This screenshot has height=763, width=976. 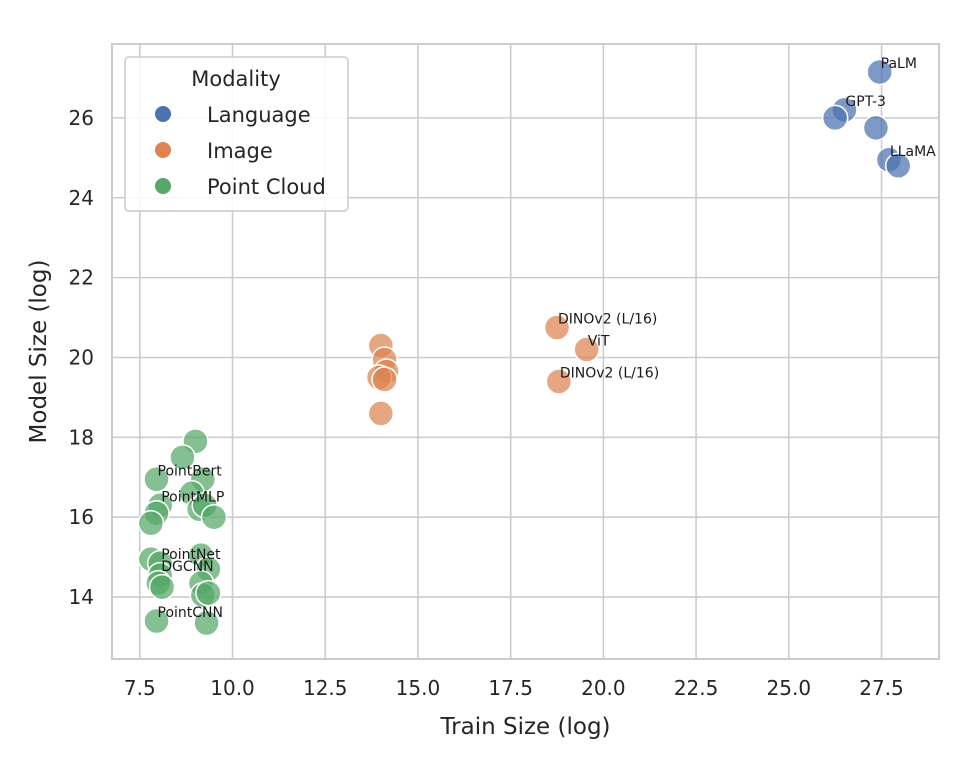 What do you see at coordinates (899, 64) in the screenshot?
I see `point-label: PaLM` at bounding box center [899, 64].